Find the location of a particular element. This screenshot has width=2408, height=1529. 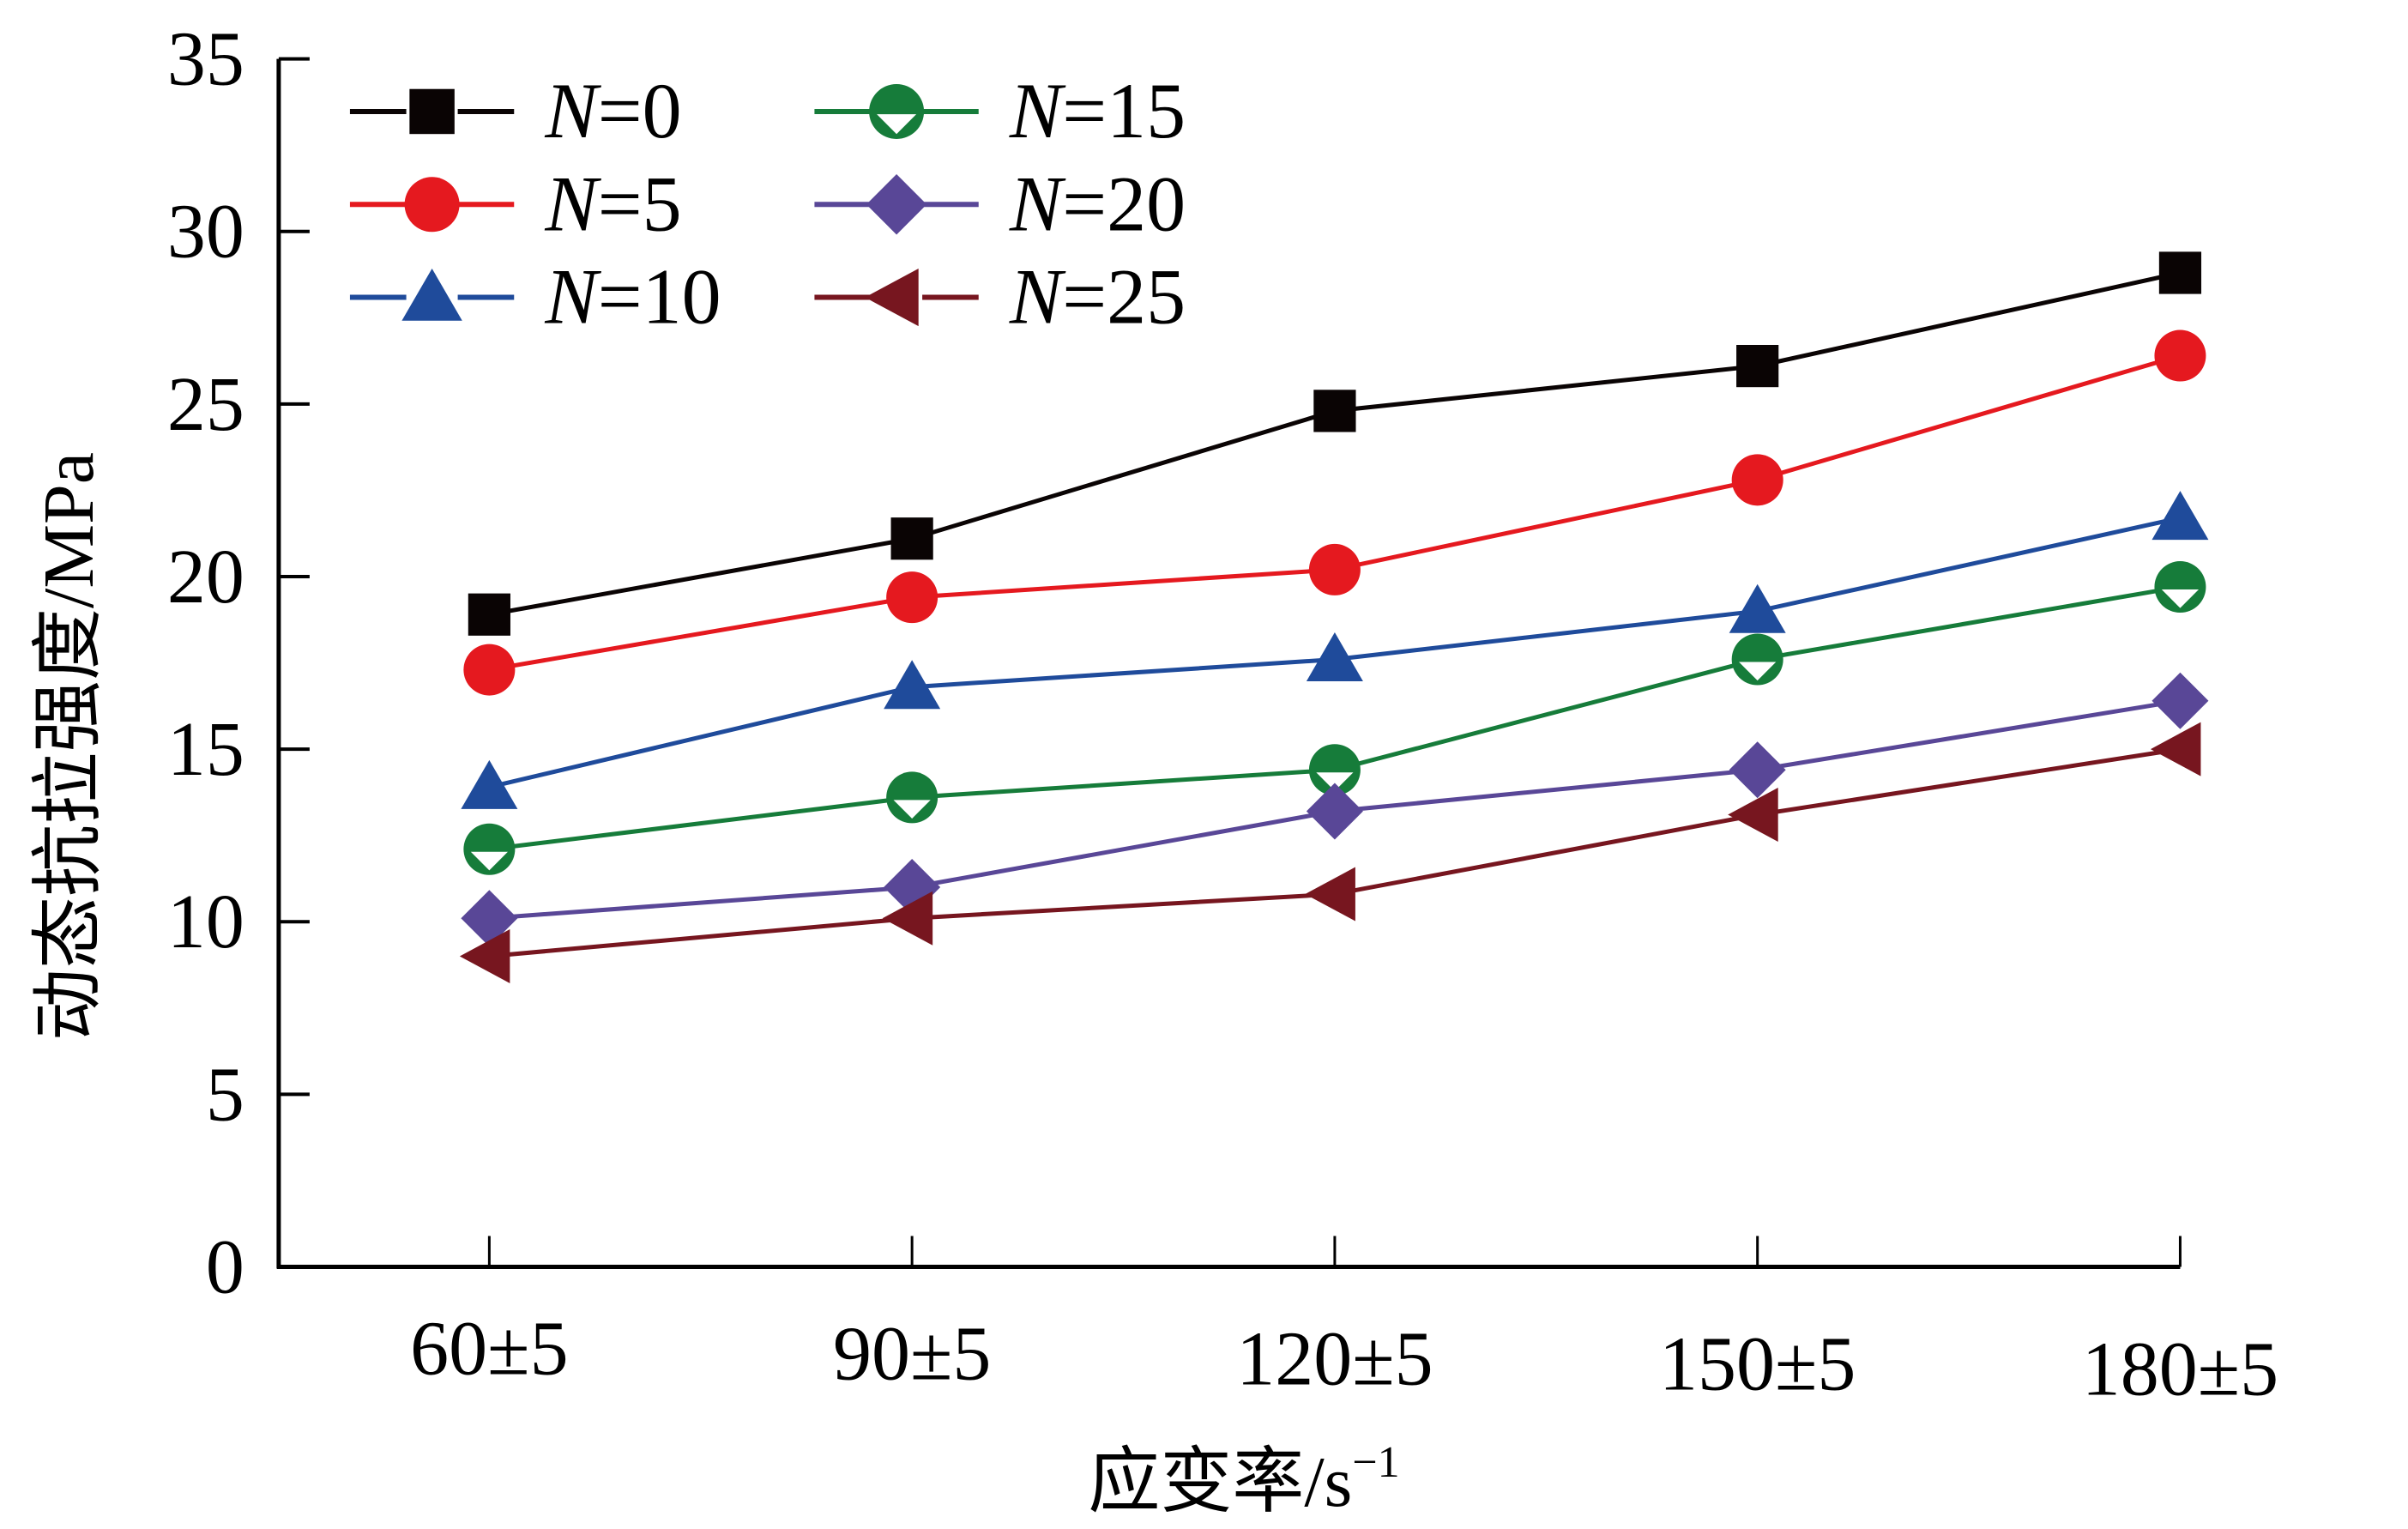

y-tick-label: 30 is located at coordinates (205, 233).